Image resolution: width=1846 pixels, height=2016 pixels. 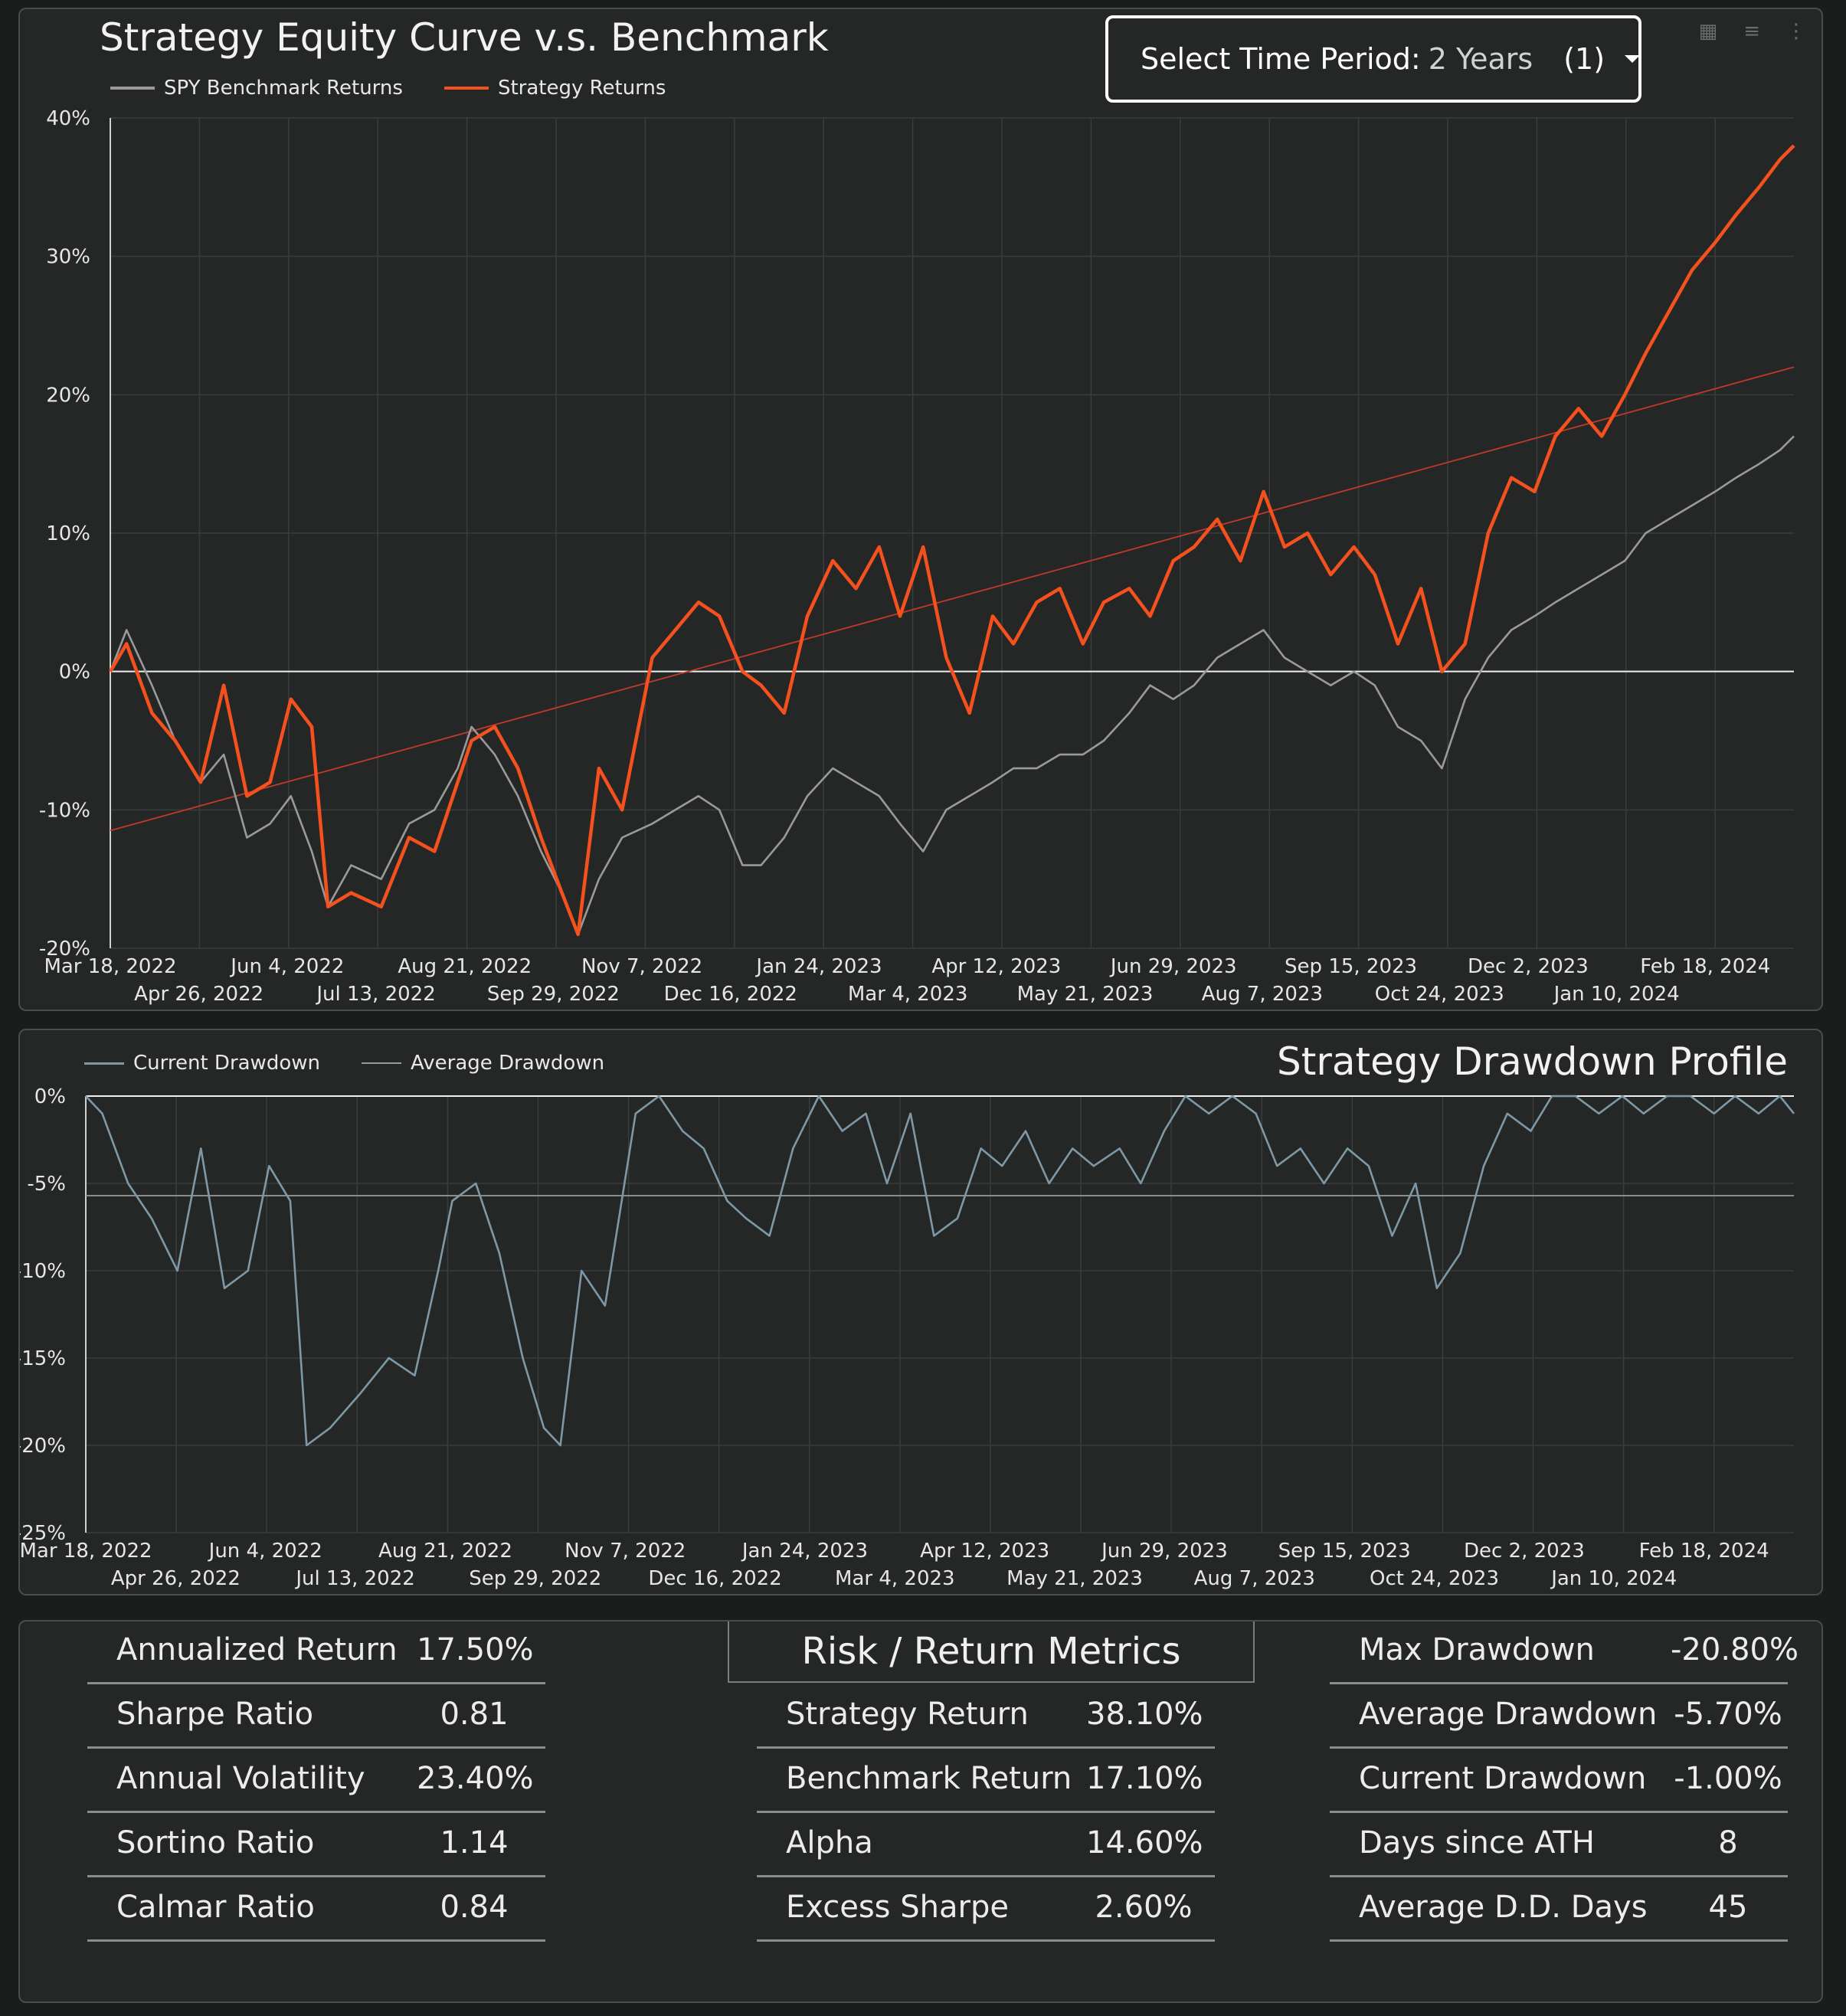 What do you see at coordinates (1503, 1778) in the screenshot?
I see `metric-label: Current Drawdown` at bounding box center [1503, 1778].